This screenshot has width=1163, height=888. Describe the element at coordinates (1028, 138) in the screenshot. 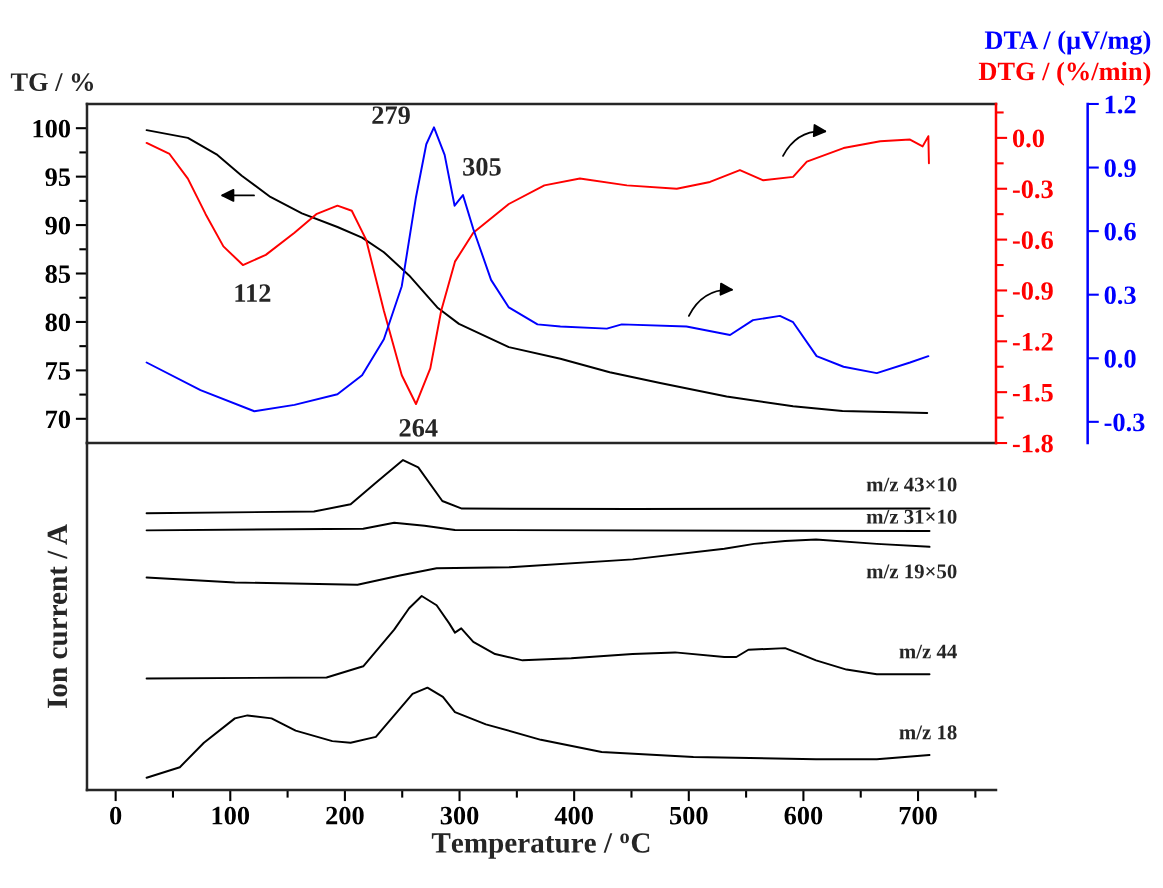

I see `y2-tick-label: 0.0` at that location.